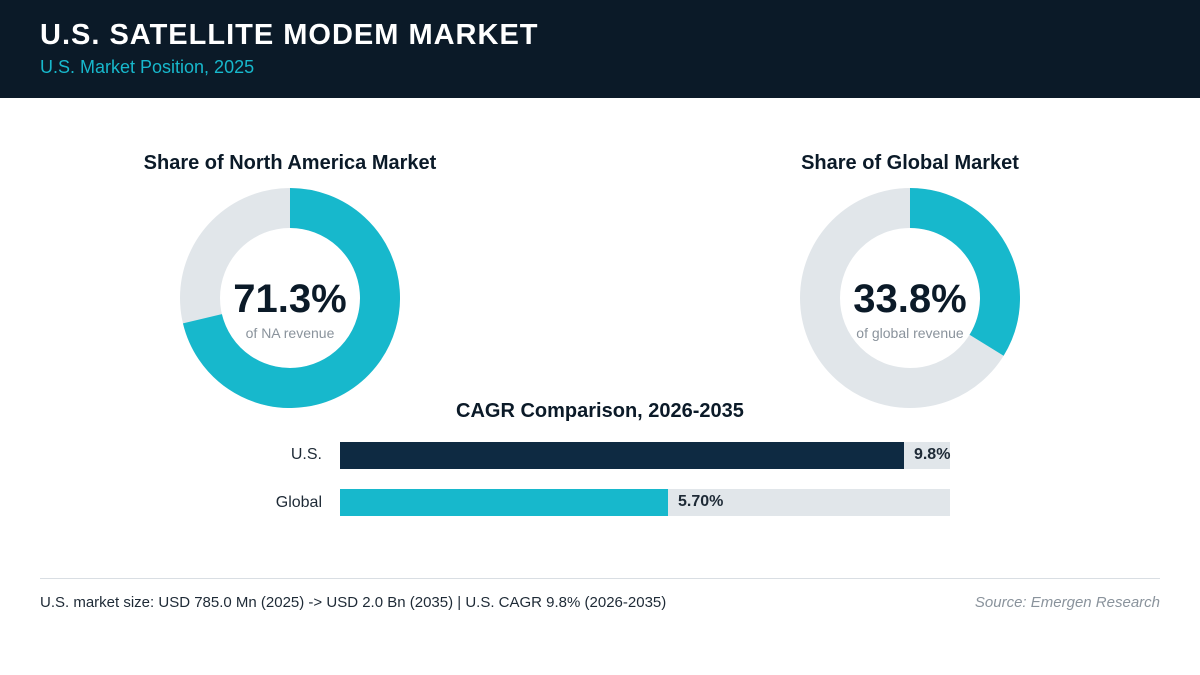 This screenshot has width=1200, height=675. Describe the element at coordinates (290, 163) in the screenshot. I see `na-donut-title: Share of North America Market` at that location.